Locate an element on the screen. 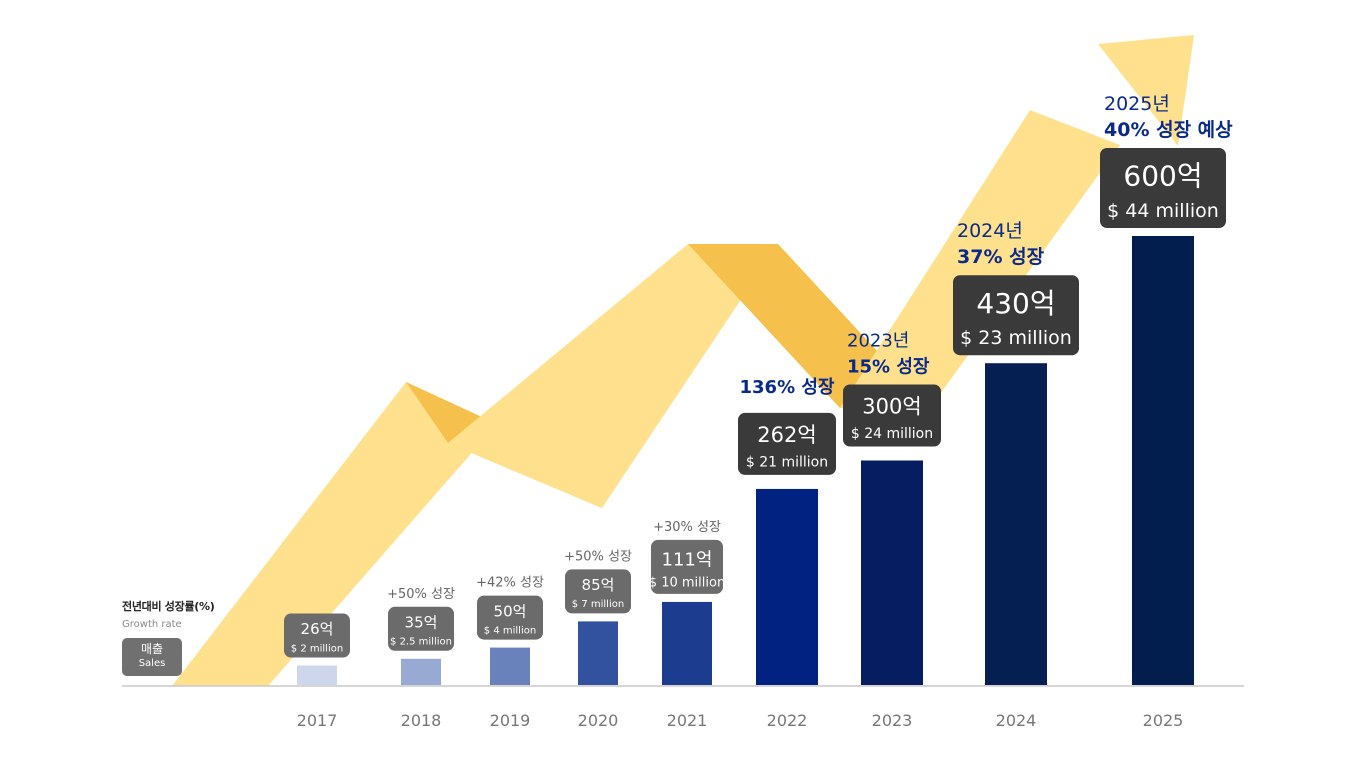  value-badge-2021 is located at coordinates (687, 566).